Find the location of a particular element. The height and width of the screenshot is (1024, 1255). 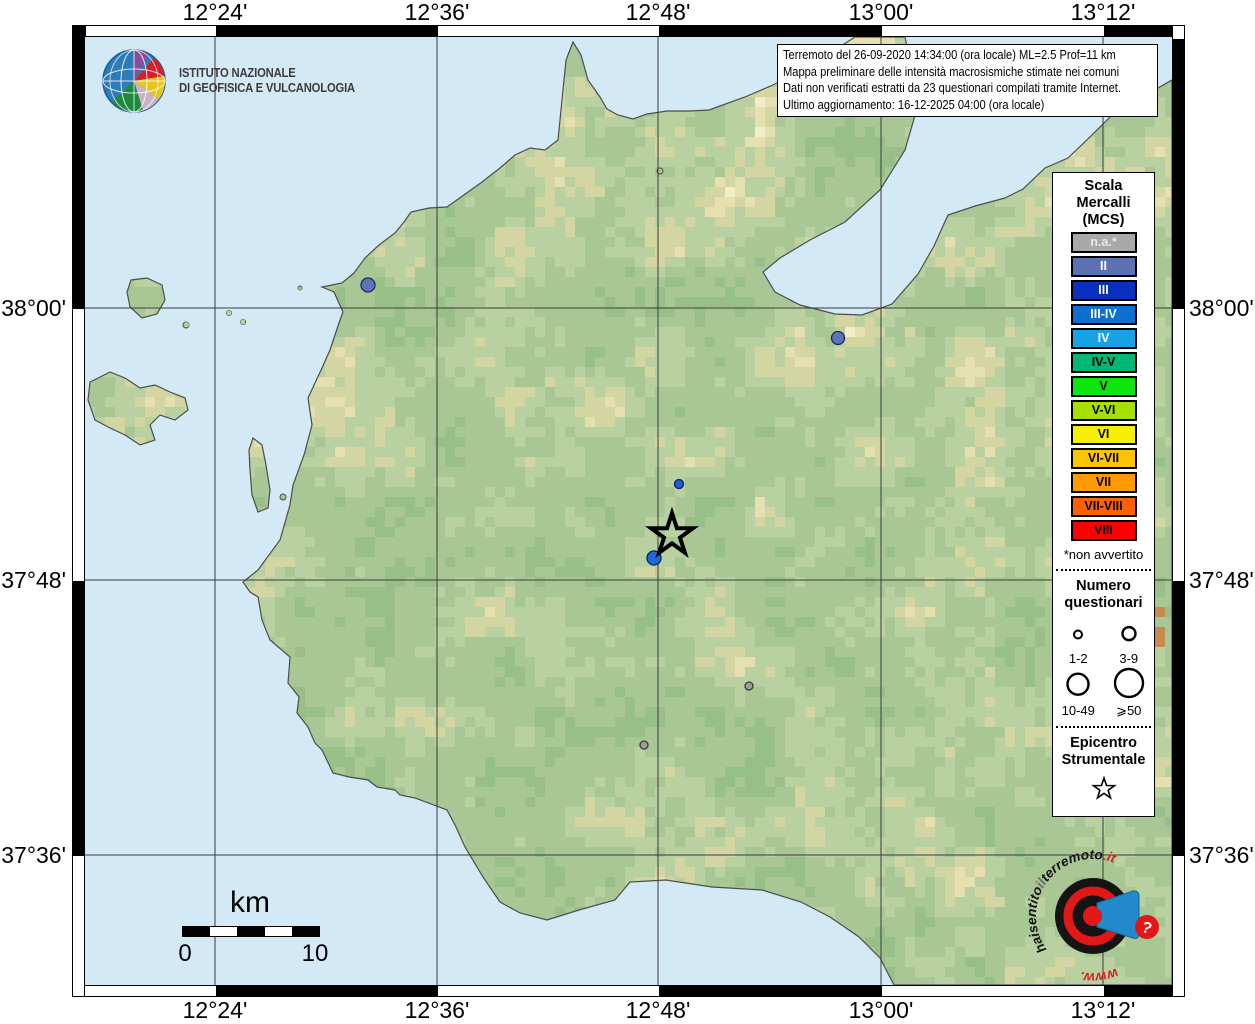

epicenter-legend-symbol is located at coordinates (1103, 790).